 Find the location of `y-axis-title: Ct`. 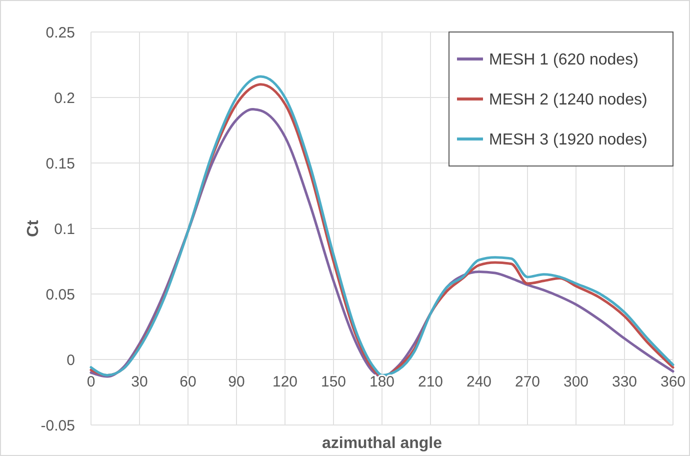

y-axis-title: Ct is located at coordinates (33, 228).